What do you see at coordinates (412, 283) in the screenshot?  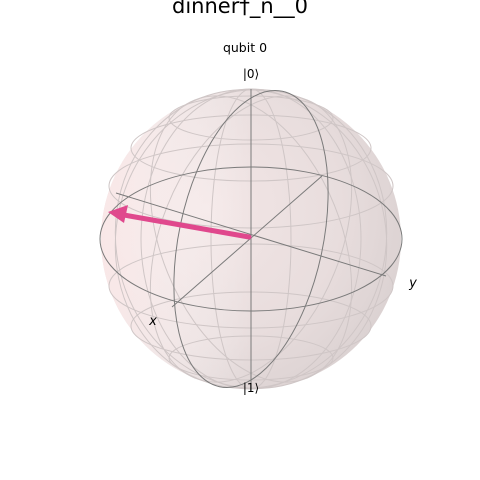 I see `y-axis-label: y` at bounding box center [412, 283].